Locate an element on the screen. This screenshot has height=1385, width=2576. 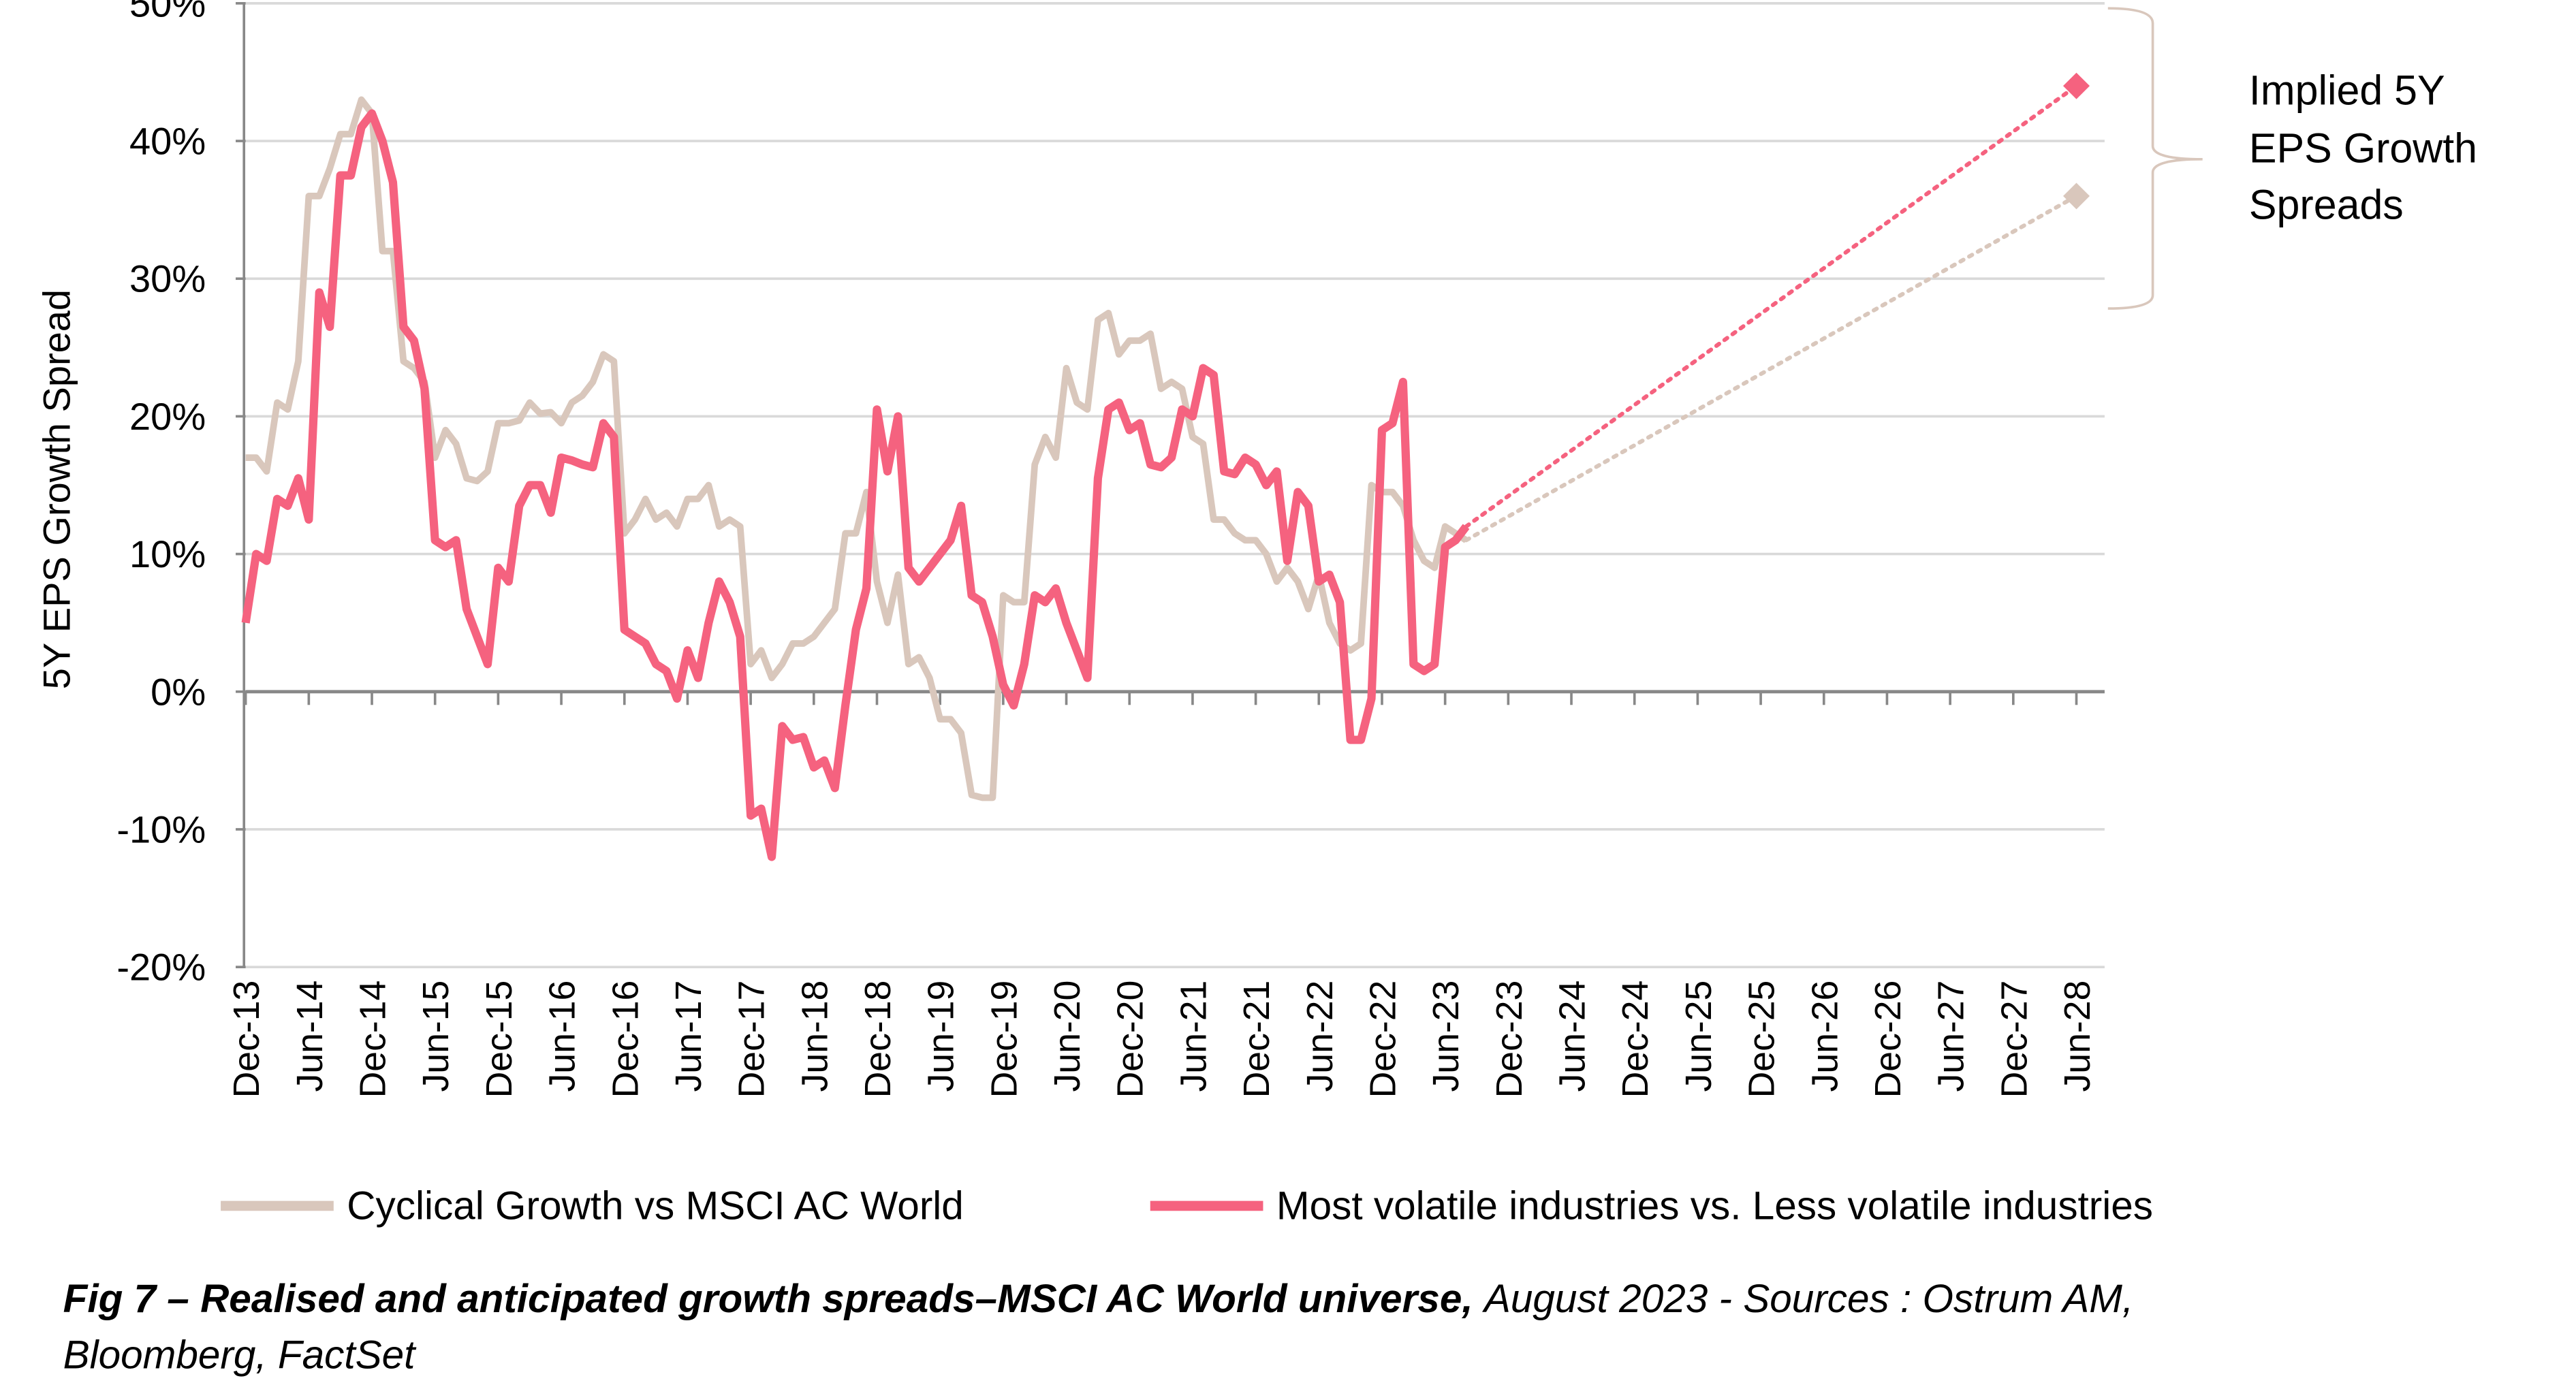
y-tick-label: -20% is located at coordinates (161, 967).